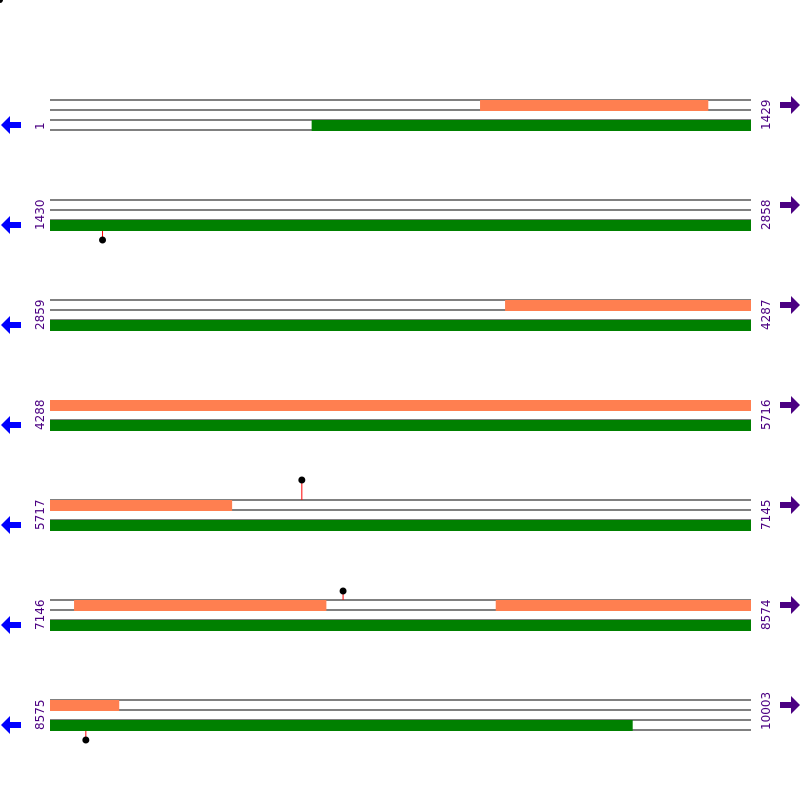  I want to click on start-position-label: 1, so click(40, 126).